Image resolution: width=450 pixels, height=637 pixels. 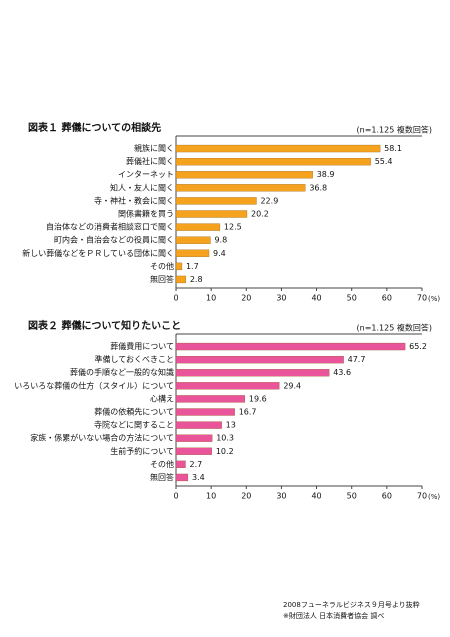 I want to click on value-label: 3.4, so click(x=198, y=477).